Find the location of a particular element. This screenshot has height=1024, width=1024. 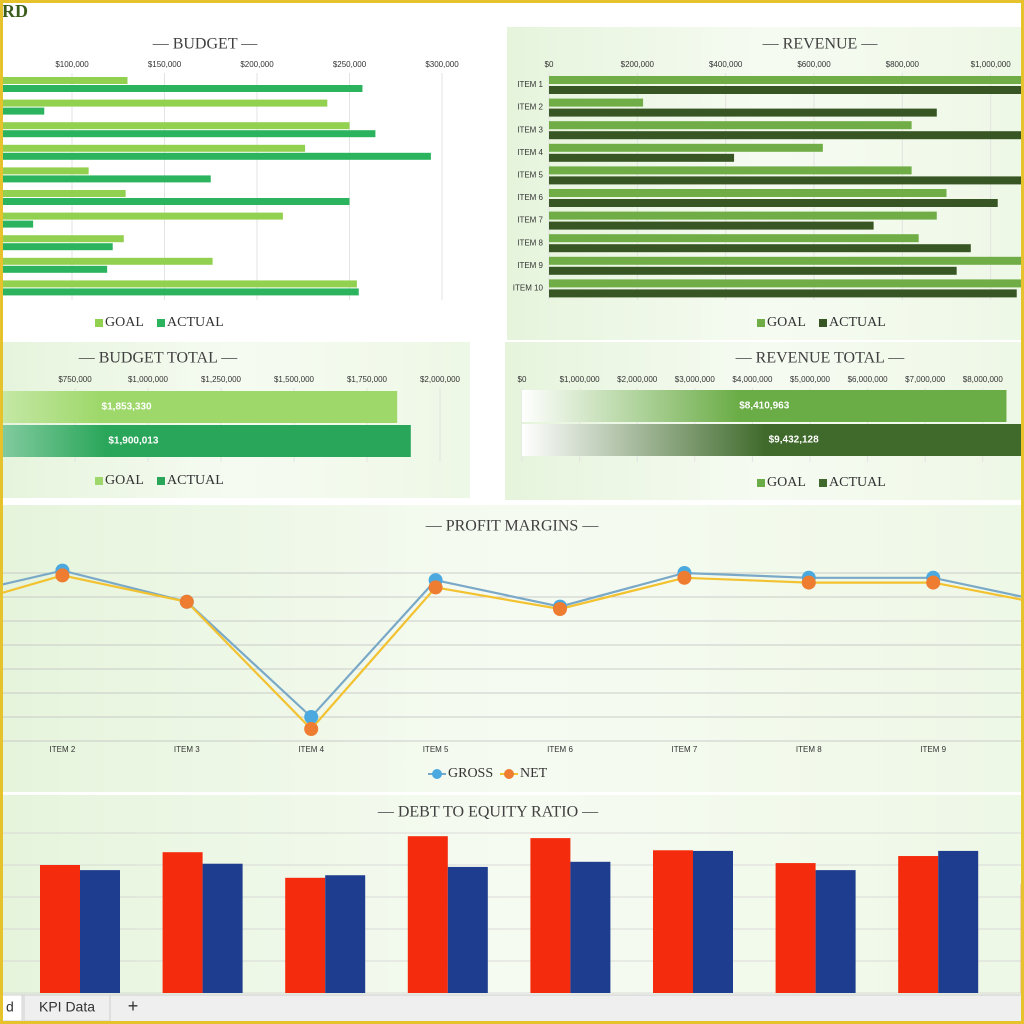

x-tick-label: ITEM 4 is located at coordinates (311, 749).